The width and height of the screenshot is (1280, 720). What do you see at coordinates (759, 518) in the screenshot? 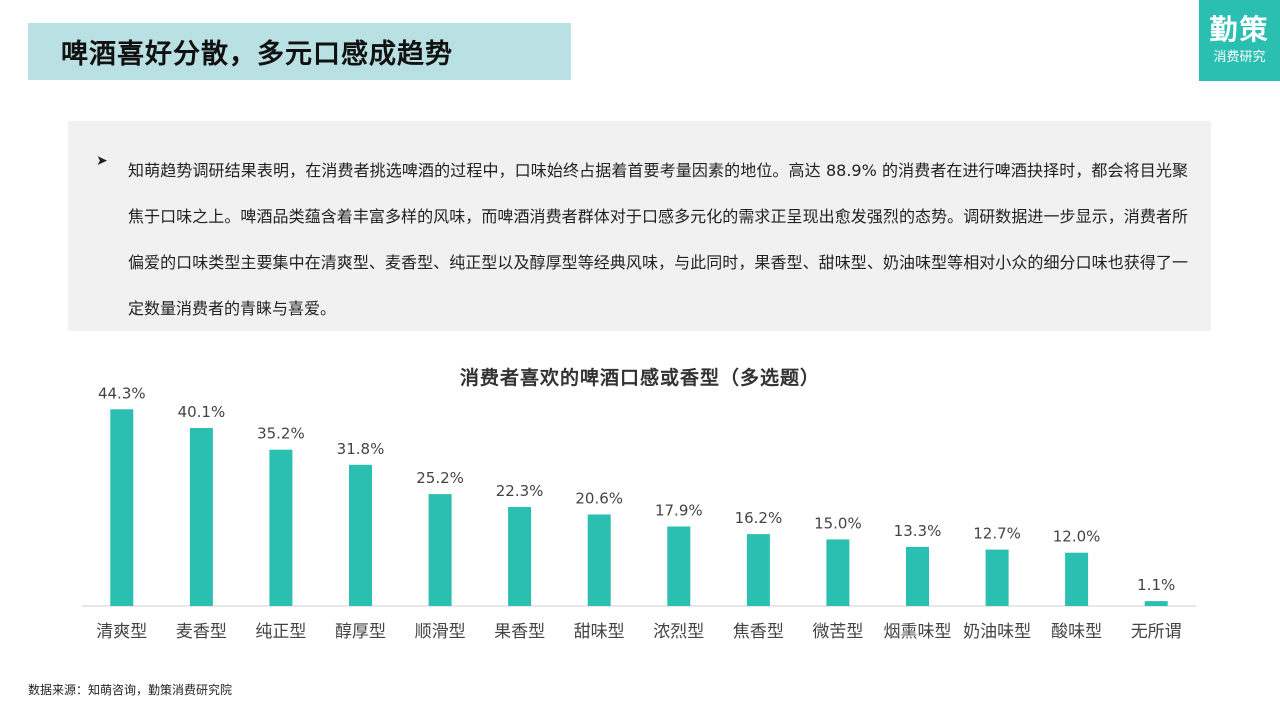
I see `bar-value-label: 16.2%` at bounding box center [759, 518].